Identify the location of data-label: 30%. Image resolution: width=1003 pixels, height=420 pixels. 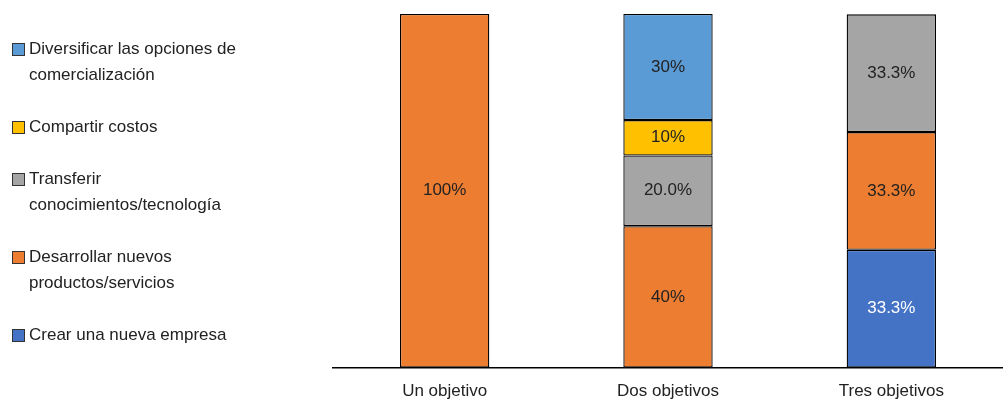
(668, 66).